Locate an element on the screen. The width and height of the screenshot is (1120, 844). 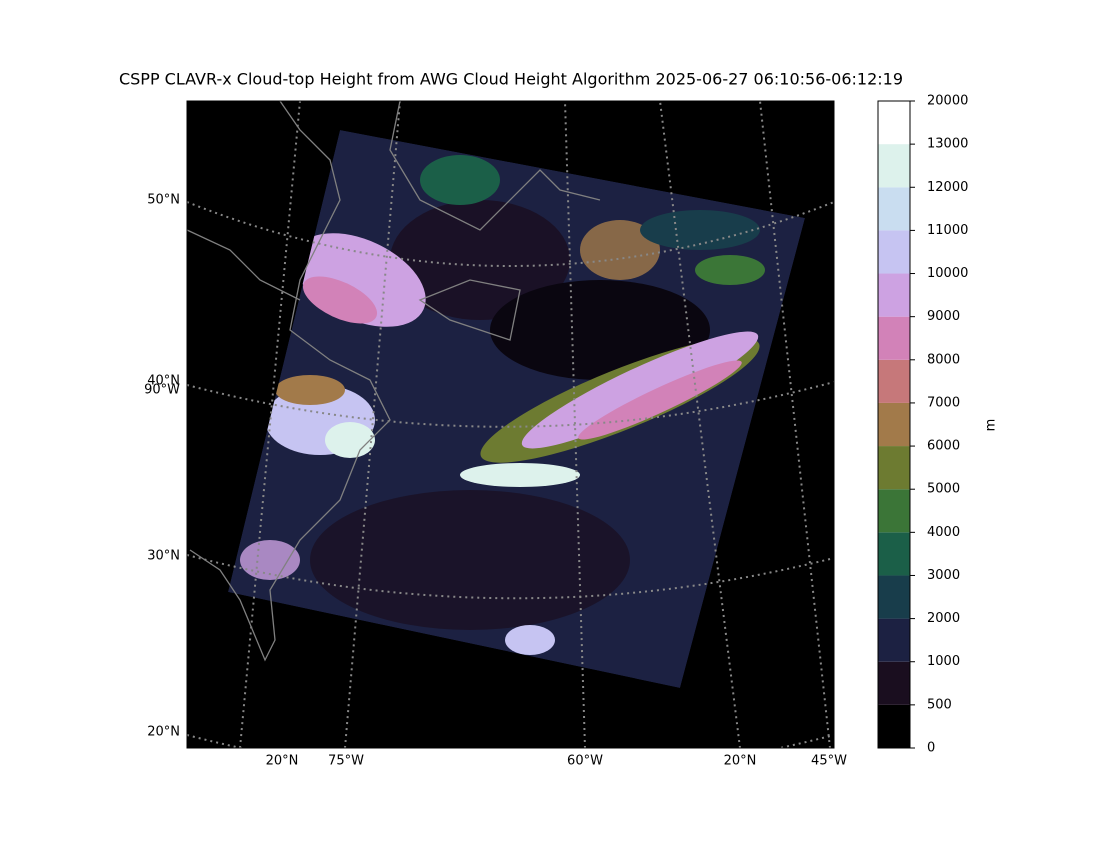
colorbar-tick-label: 4000 is located at coordinates (943, 532).